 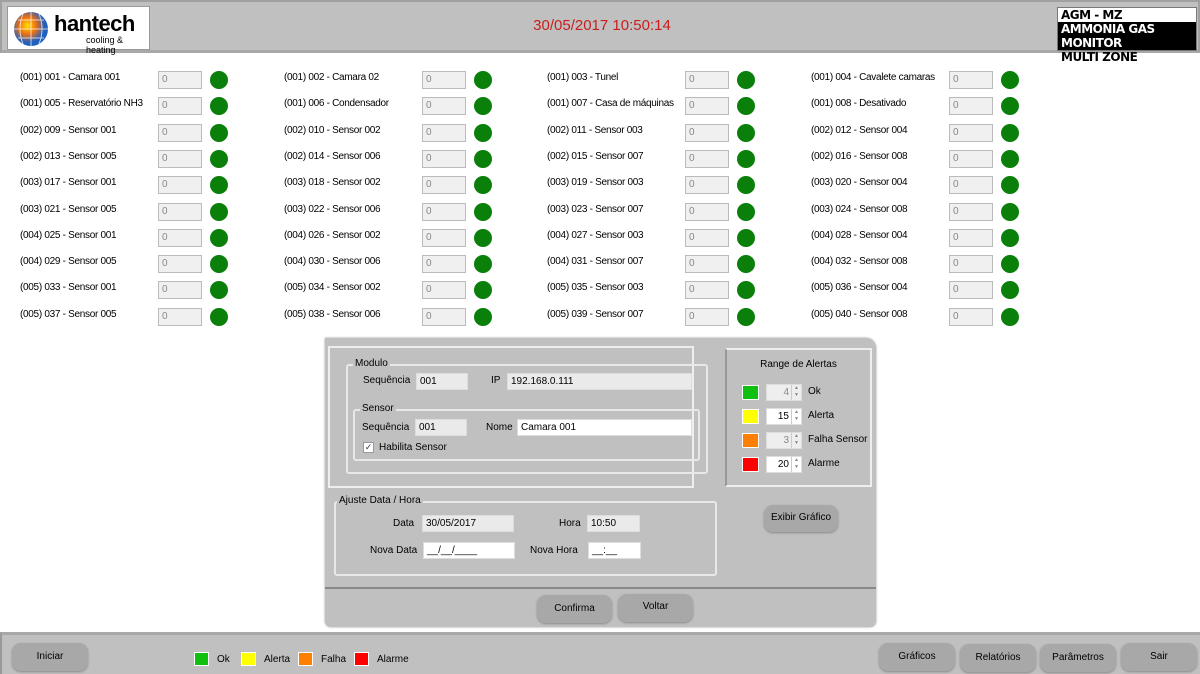 What do you see at coordinates (1159, 657) in the screenshot?
I see `exit-button: Sair` at bounding box center [1159, 657].